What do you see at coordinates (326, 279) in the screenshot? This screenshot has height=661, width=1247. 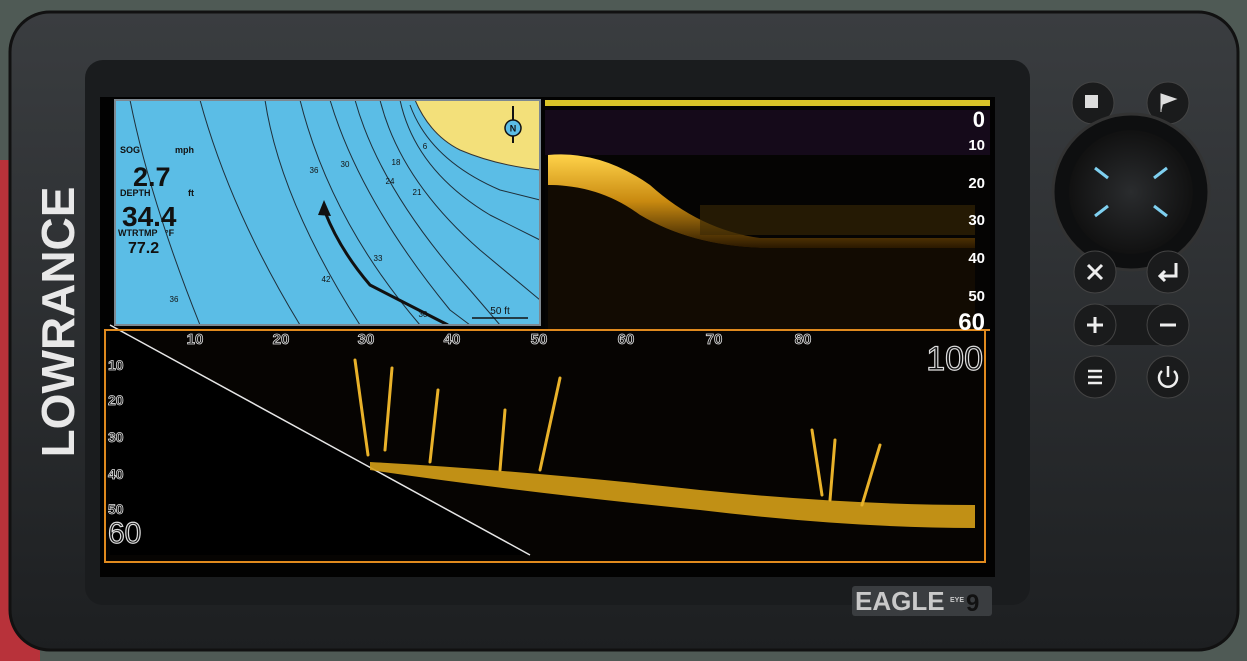 I see `depth-label: 42` at bounding box center [326, 279].